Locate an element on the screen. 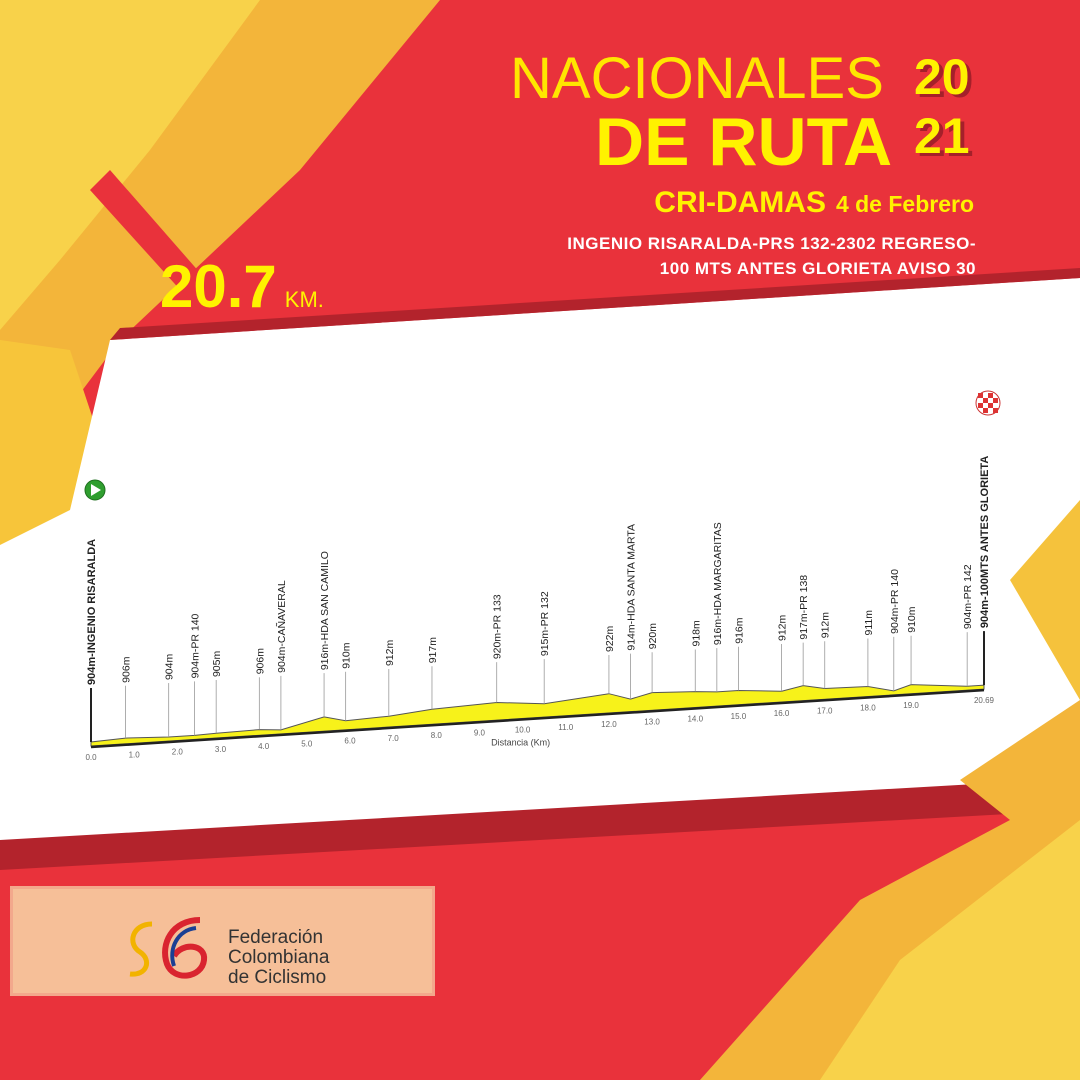 The height and width of the screenshot is (1080, 1080). x-tick-label: 11.0 is located at coordinates (566, 727).